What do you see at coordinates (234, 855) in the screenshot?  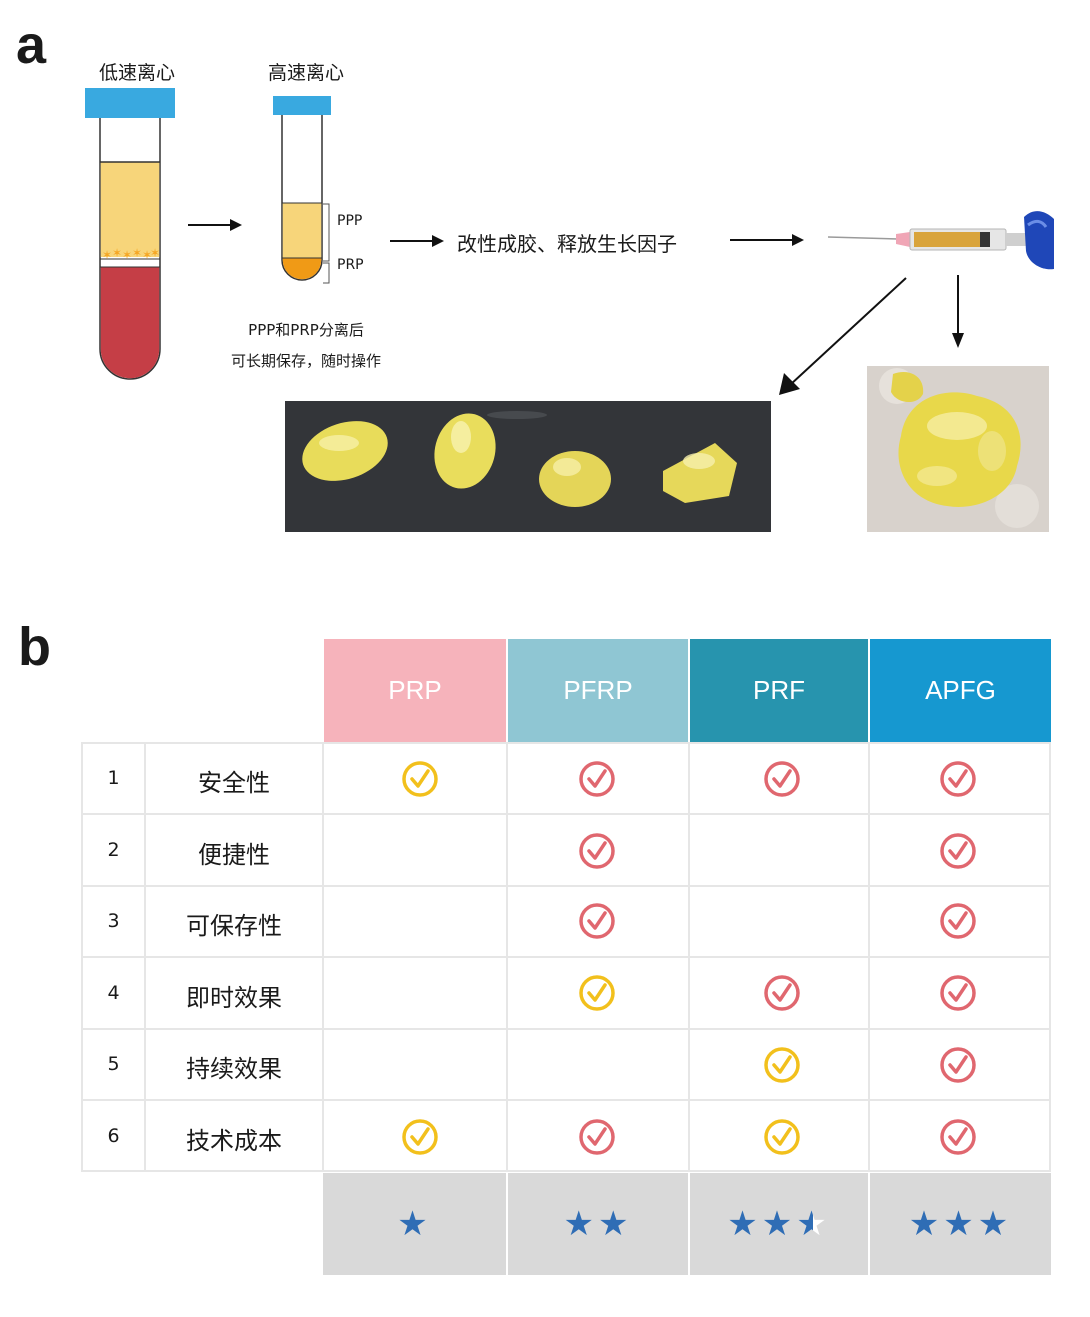 I see `row-label-convenience: 便捷性` at bounding box center [234, 855].